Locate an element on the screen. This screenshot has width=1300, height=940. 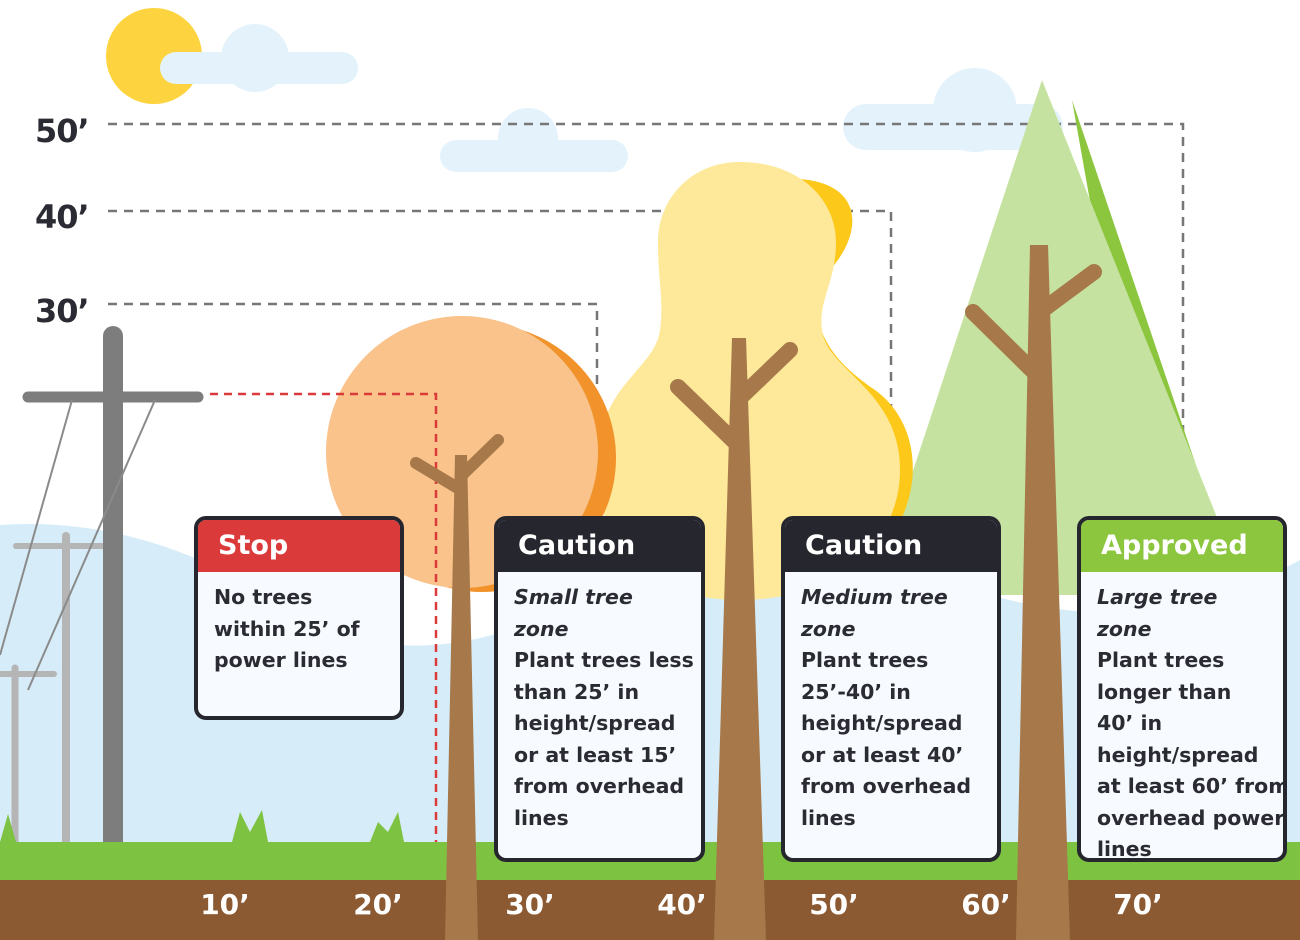
stop-guide is located at coordinates (324, 623).